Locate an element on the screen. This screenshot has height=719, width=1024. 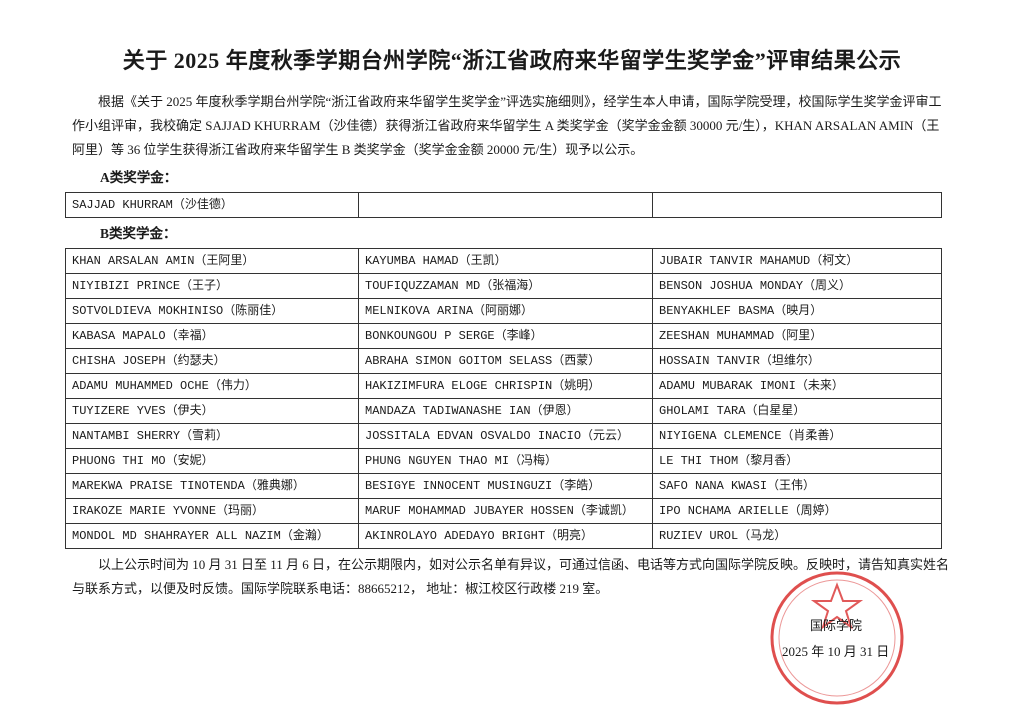
student-name-cell: SOTVOLDIEVA MOKHINISO（陈丽佳） is located at coordinates (212, 311).